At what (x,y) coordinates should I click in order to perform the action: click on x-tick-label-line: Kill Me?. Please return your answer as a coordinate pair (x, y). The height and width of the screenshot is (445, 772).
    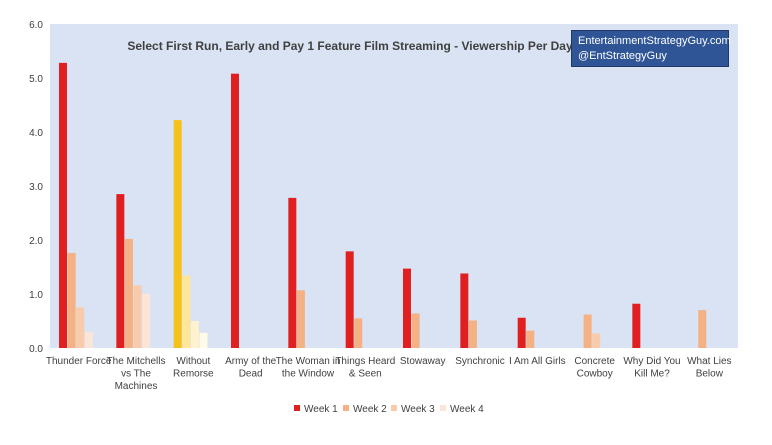
    Looking at the image, I should click on (652, 374).